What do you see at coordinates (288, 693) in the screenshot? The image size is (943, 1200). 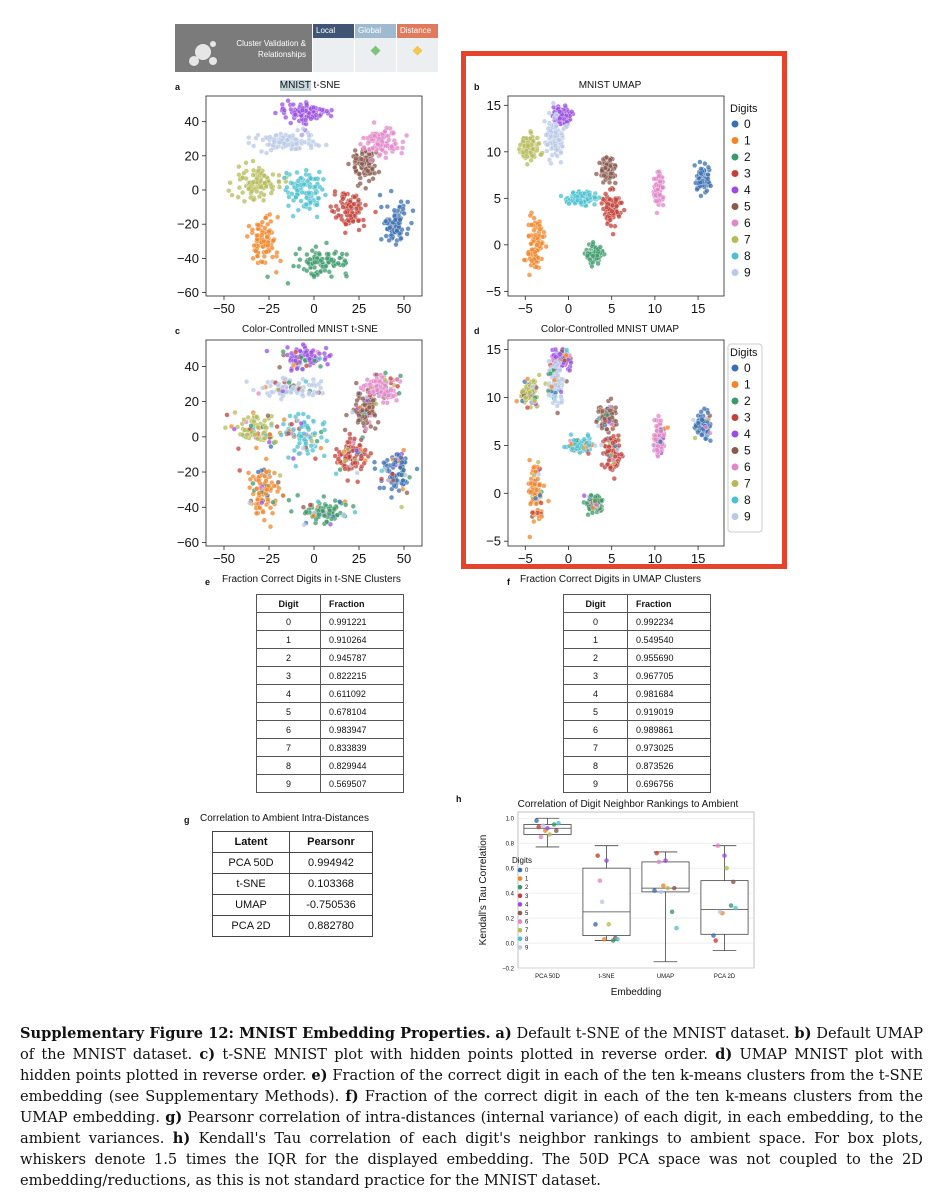 I see `table-cell: 4` at bounding box center [288, 693].